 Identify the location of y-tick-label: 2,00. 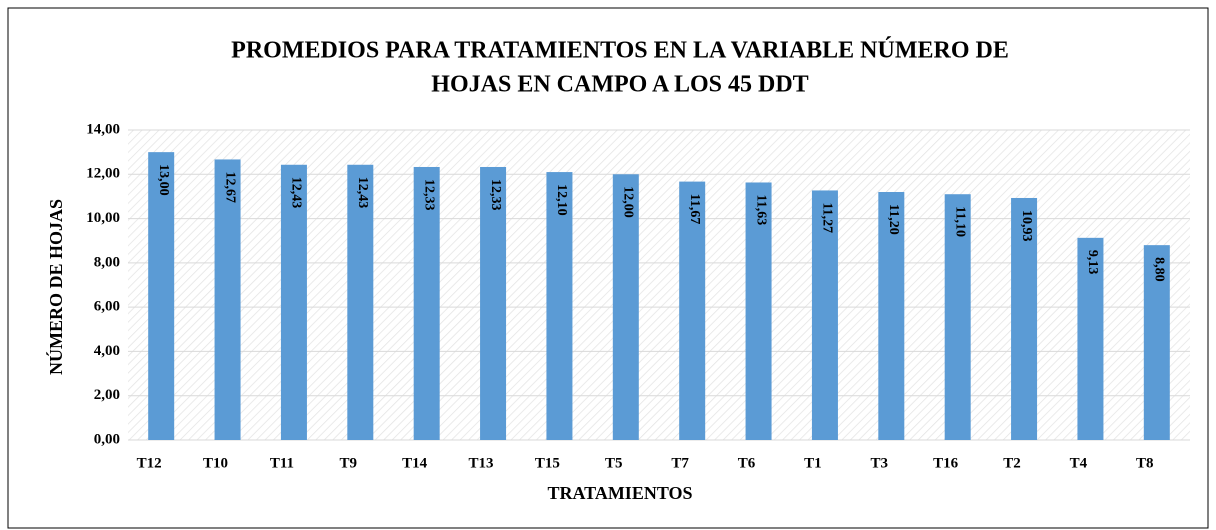
(107, 395).